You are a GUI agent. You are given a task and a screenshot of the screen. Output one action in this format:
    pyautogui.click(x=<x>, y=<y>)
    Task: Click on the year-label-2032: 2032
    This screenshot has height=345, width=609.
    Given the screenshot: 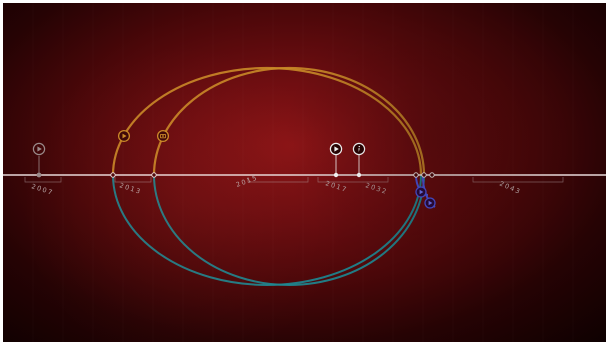 What is the action you would take?
    pyautogui.click(x=376, y=188)
    